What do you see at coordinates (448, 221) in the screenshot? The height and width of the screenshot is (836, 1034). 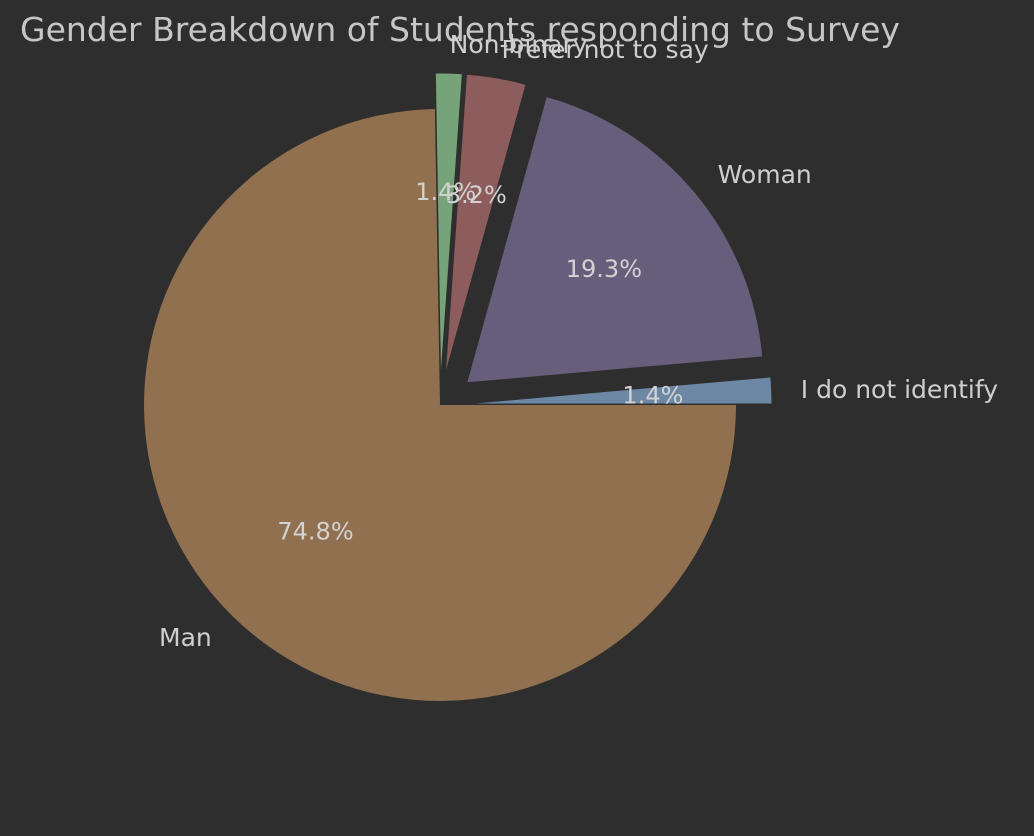 I see `pie-slice-non-binary` at bounding box center [448, 221].